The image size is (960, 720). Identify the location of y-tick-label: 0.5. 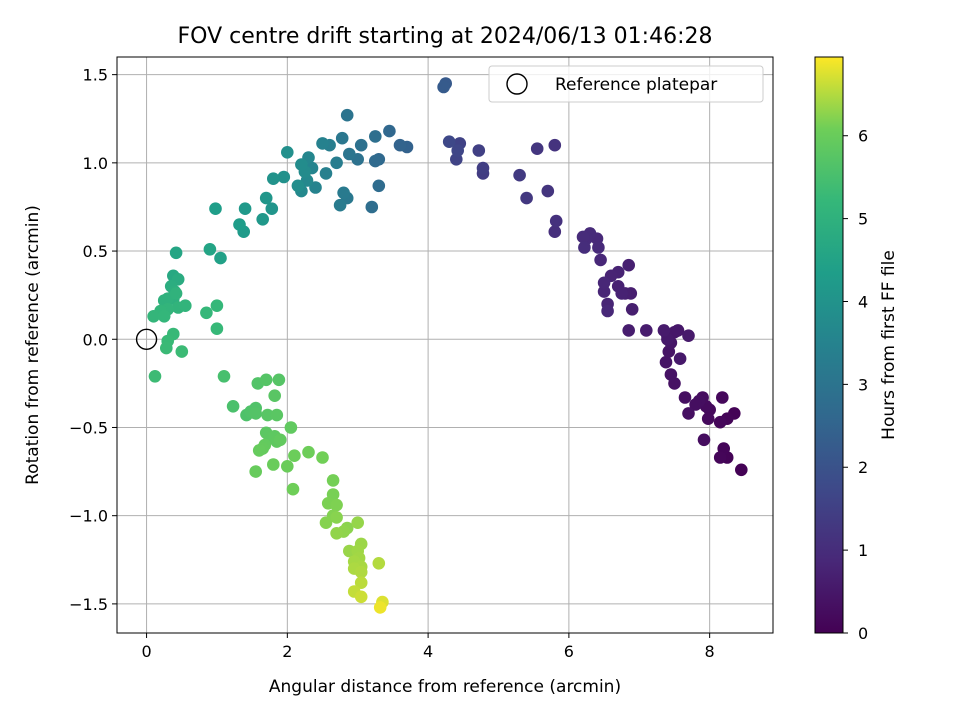
(95, 251).